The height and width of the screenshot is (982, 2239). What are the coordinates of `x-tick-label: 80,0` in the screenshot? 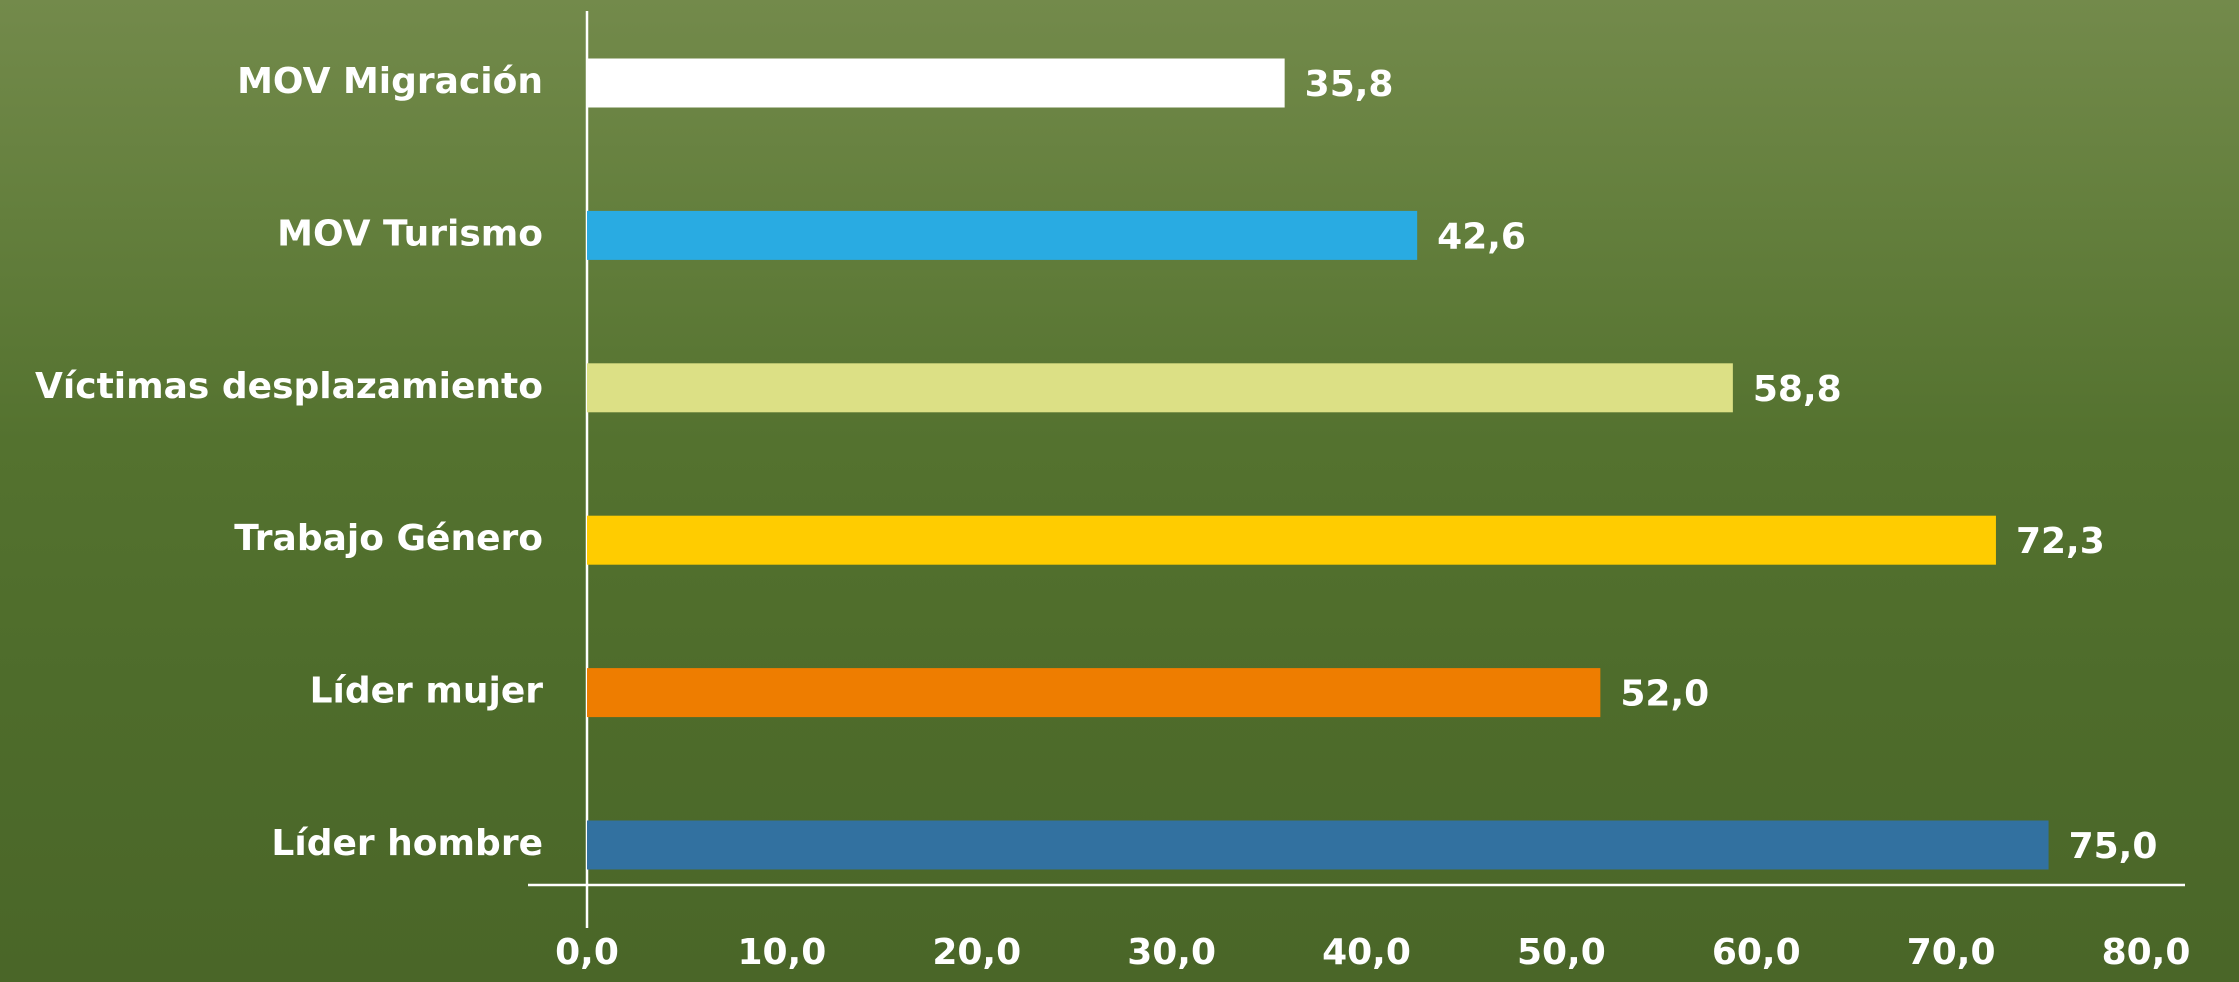 It's located at (2146, 952).